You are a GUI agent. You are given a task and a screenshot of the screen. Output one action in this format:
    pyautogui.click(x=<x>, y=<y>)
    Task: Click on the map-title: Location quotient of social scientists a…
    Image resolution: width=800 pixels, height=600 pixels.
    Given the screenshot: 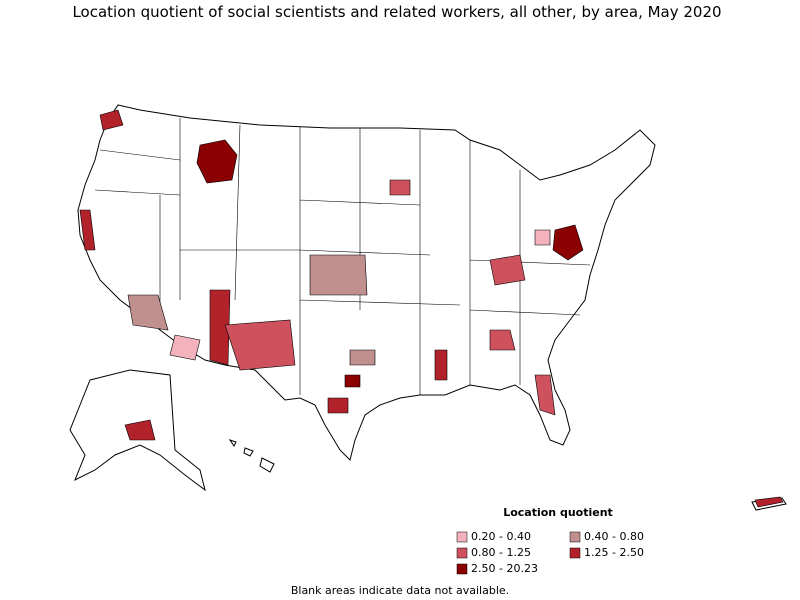 What is the action you would take?
    pyautogui.click(x=396, y=12)
    